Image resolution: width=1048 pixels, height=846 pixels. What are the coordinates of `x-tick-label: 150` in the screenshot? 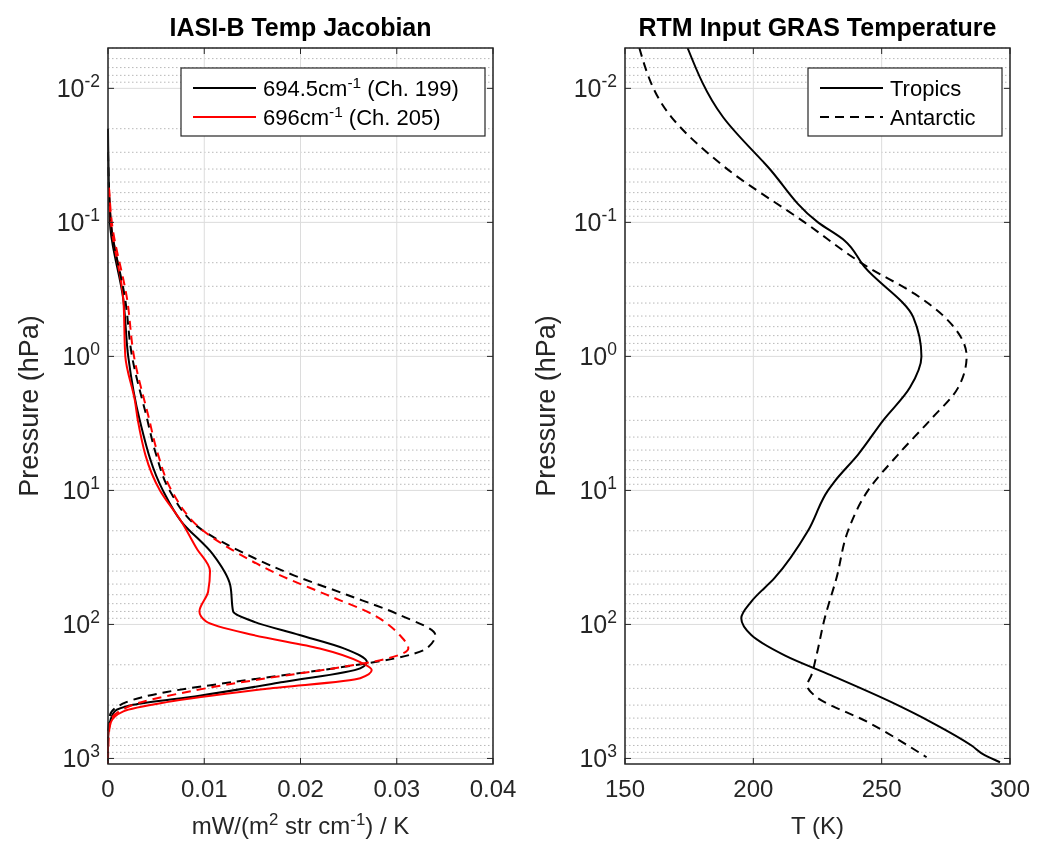 It's located at (625, 788).